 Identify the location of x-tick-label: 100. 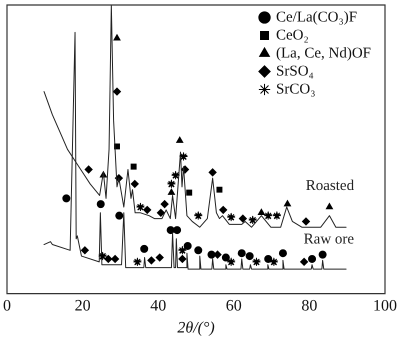
(385, 305).